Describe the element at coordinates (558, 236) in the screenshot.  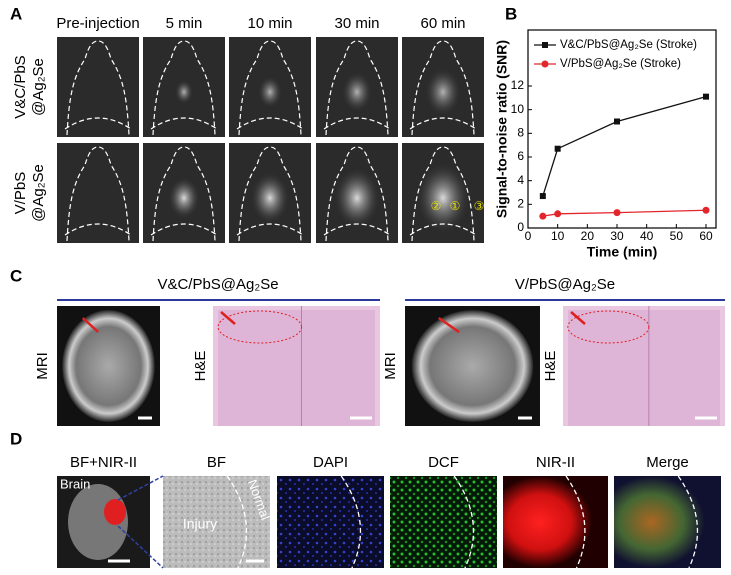
I see `x-tick-label: 10` at that location.